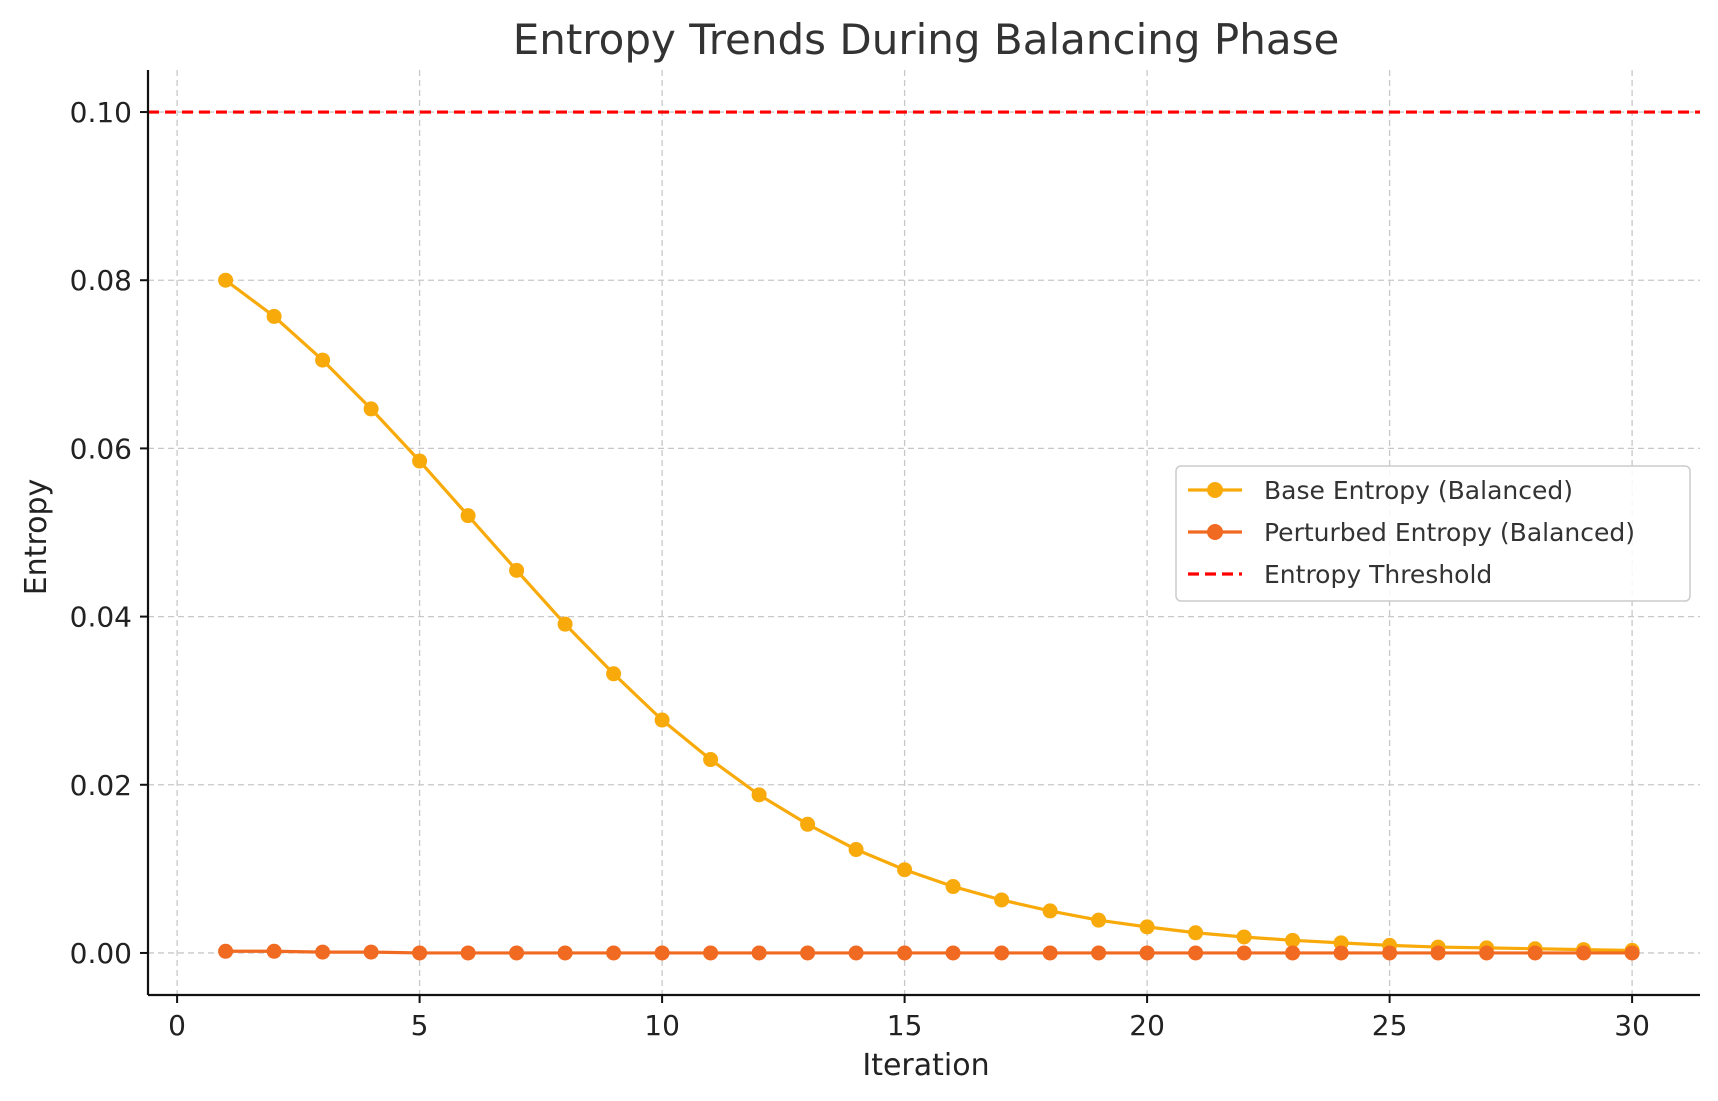  What do you see at coordinates (101, 785) in the screenshot?
I see `y-tick-label: 0.02` at bounding box center [101, 785].